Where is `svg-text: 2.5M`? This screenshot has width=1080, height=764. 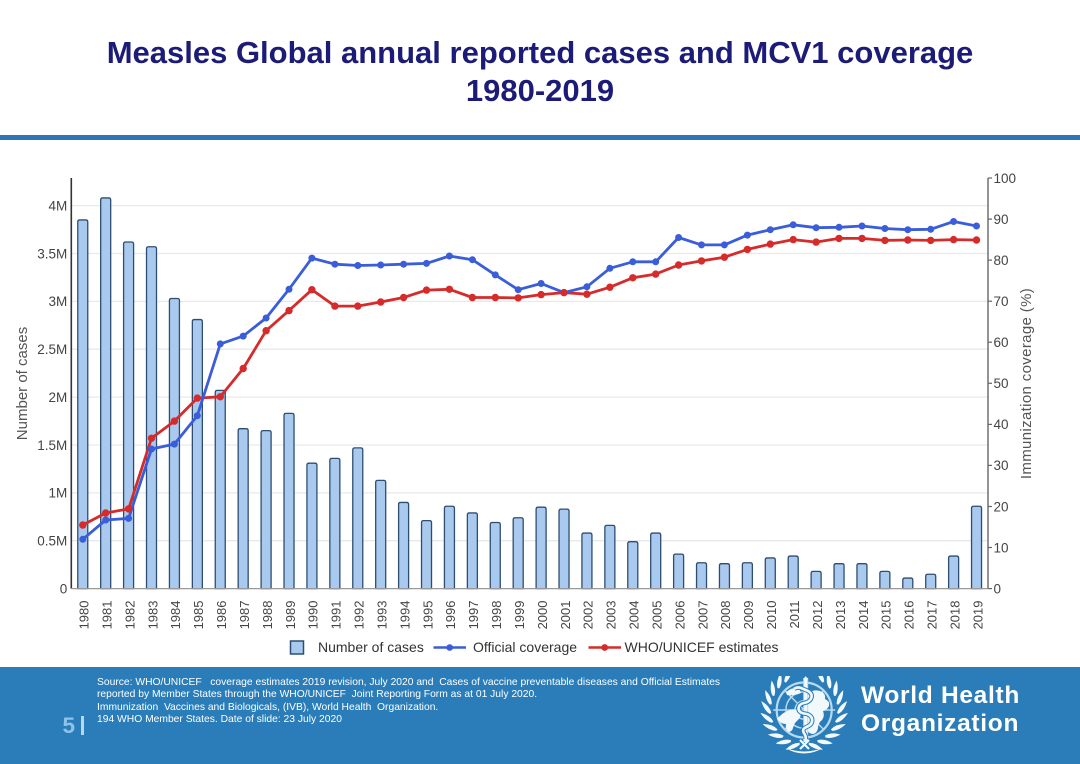 svg-text: 2.5M is located at coordinates (52, 349).